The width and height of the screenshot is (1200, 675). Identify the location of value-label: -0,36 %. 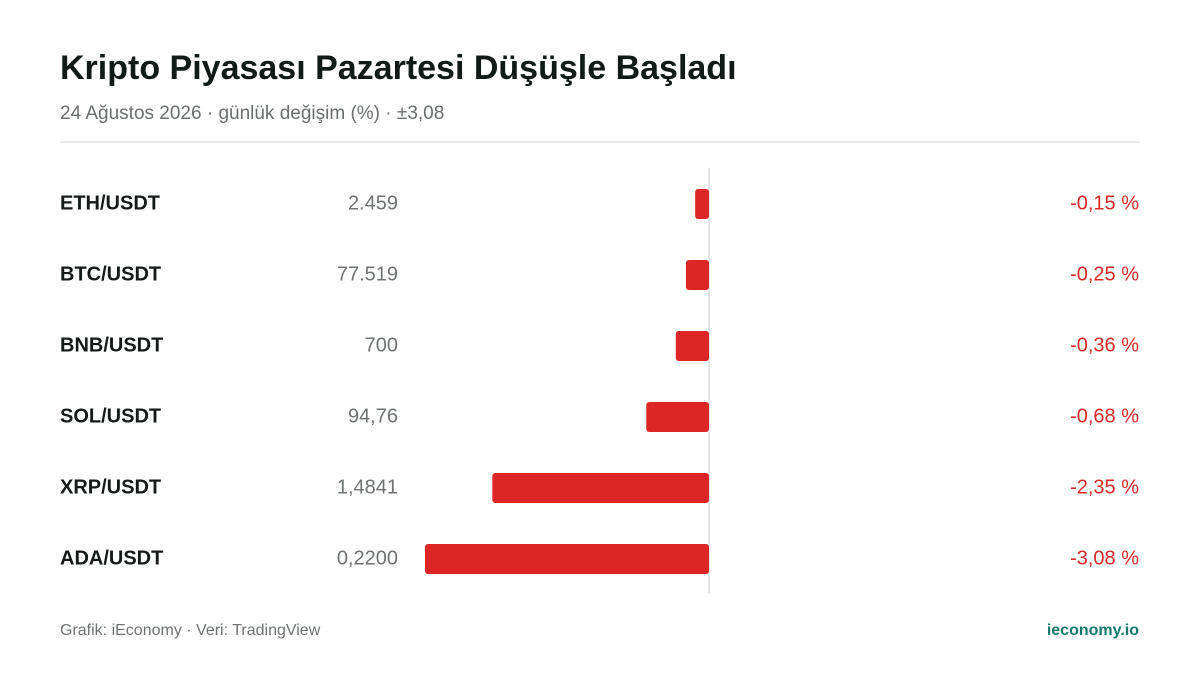
(1104, 345).